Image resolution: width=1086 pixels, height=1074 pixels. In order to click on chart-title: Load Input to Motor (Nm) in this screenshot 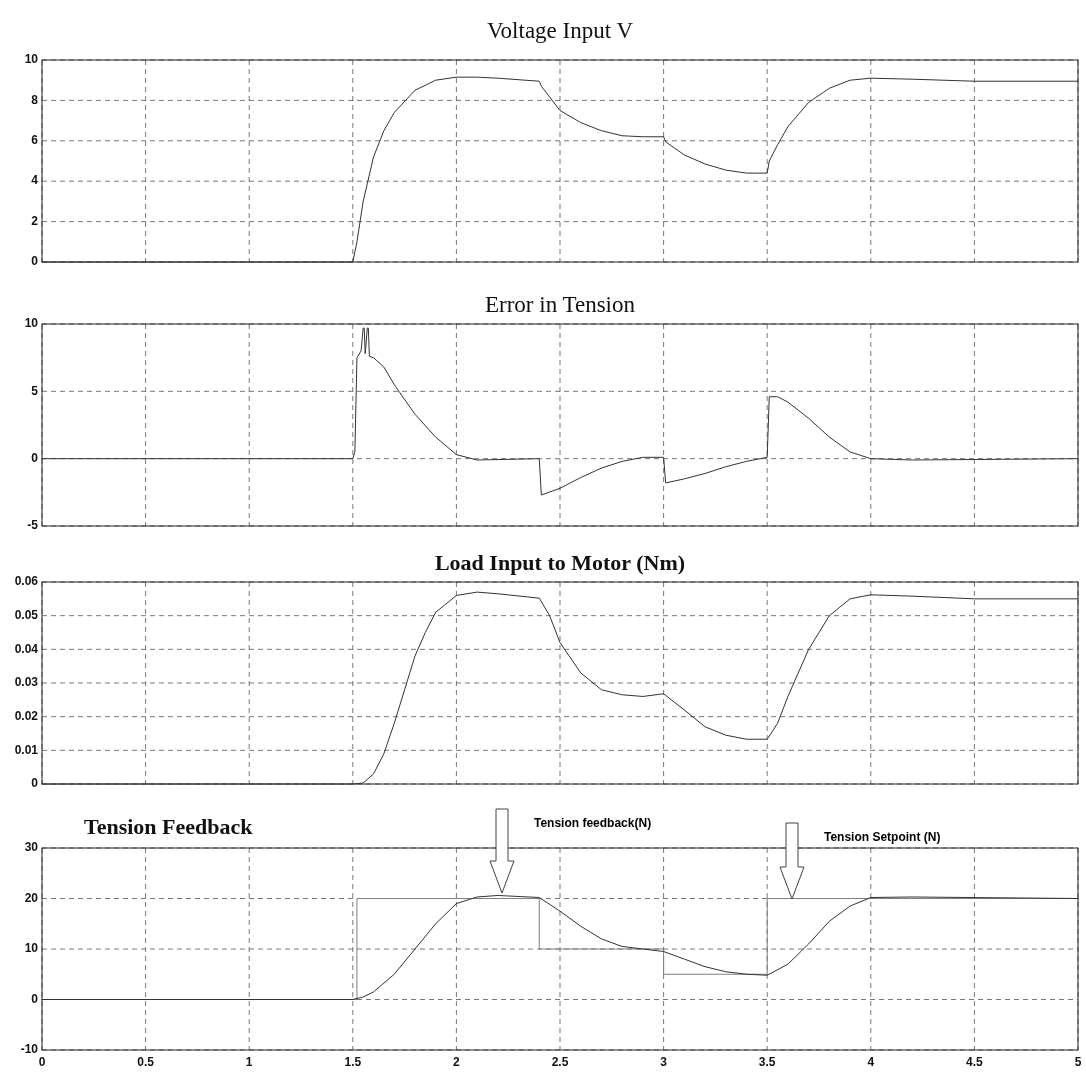, I will do `click(560, 562)`.